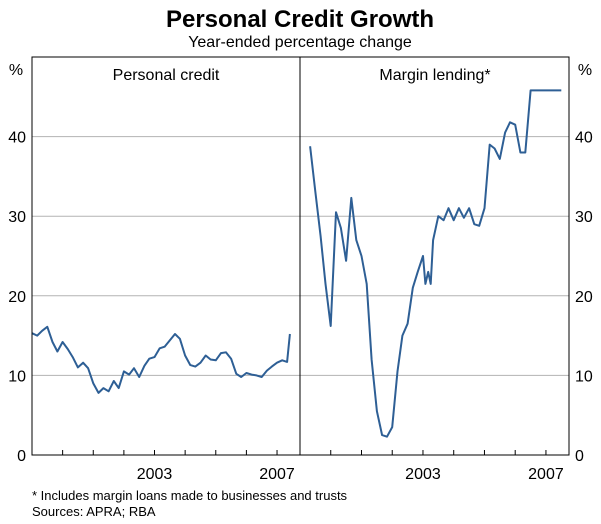 The image size is (601, 524). Describe the element at coordinates (579, 456) in the screenshot. I see `y-tick-label-right: 0` at that location.